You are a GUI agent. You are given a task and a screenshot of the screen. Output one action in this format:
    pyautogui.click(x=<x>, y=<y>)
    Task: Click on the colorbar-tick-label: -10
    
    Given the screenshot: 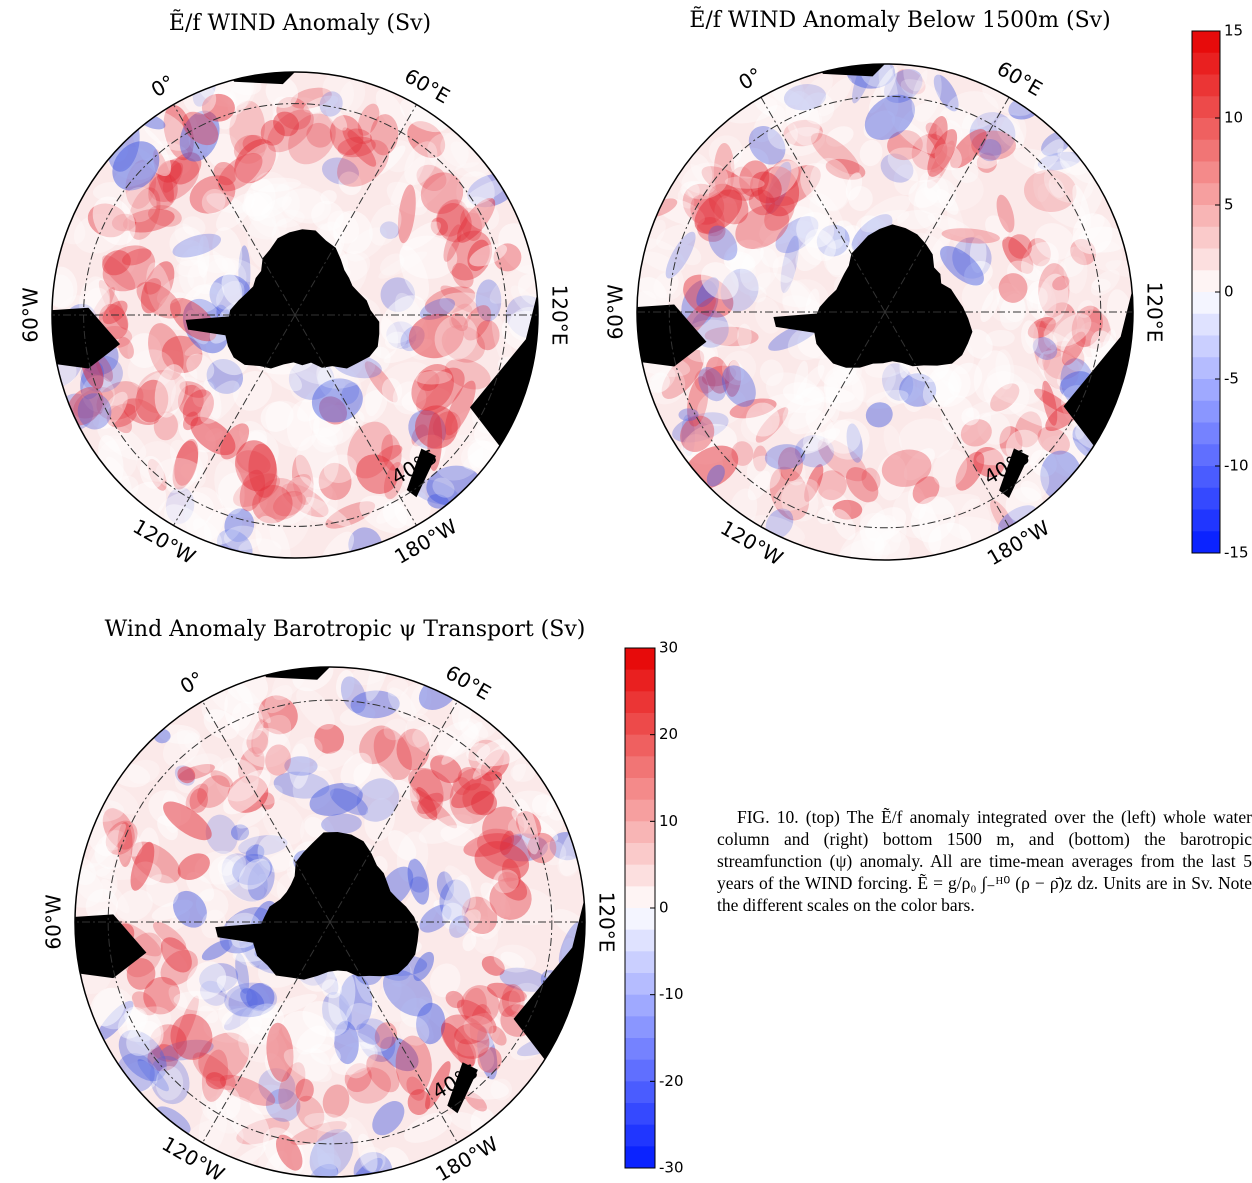 What is the action you would take?
    pyautogui.click(x=1236, y=466)
    